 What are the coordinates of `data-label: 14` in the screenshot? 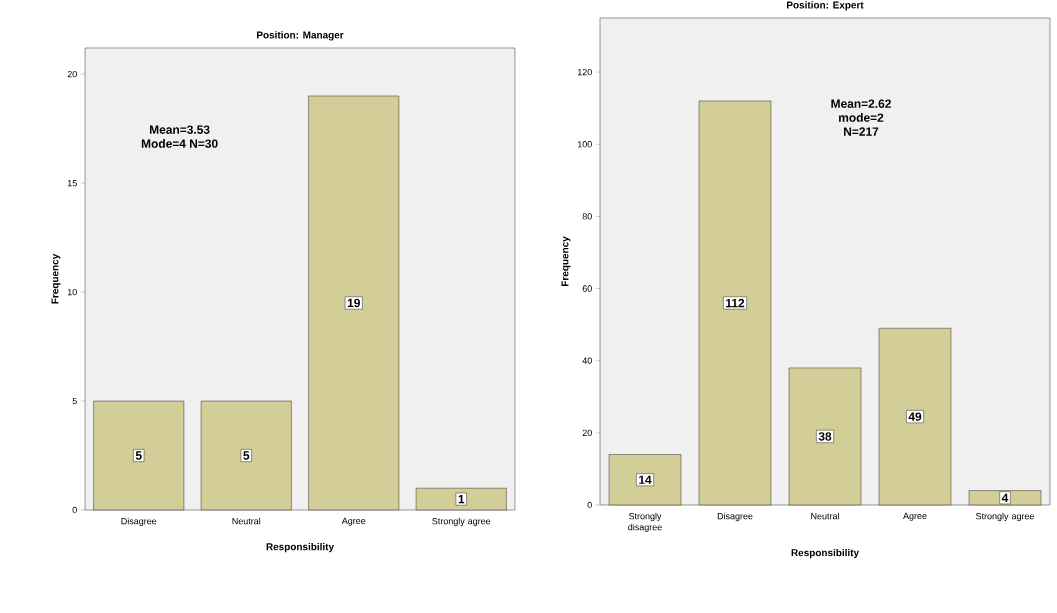 It's located at (645, 479).